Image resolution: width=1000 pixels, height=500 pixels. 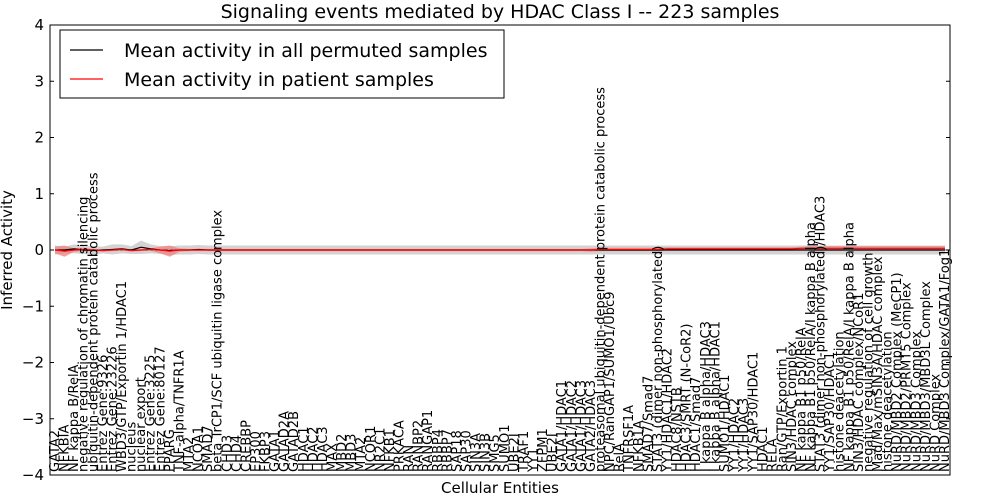 What do you see at coordinates (151, 413) in the screenshot?
I see `category-label: Entrez Gene:3225` at bounding box center [151, 413].